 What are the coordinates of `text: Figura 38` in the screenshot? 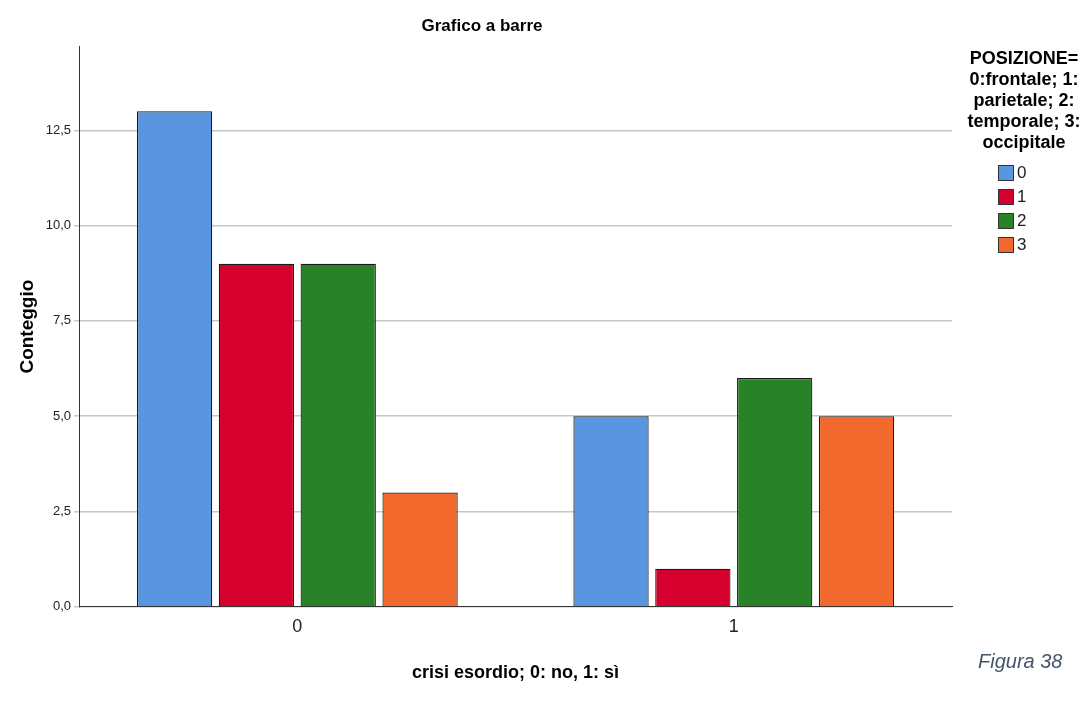 It's located at (1020, 661).